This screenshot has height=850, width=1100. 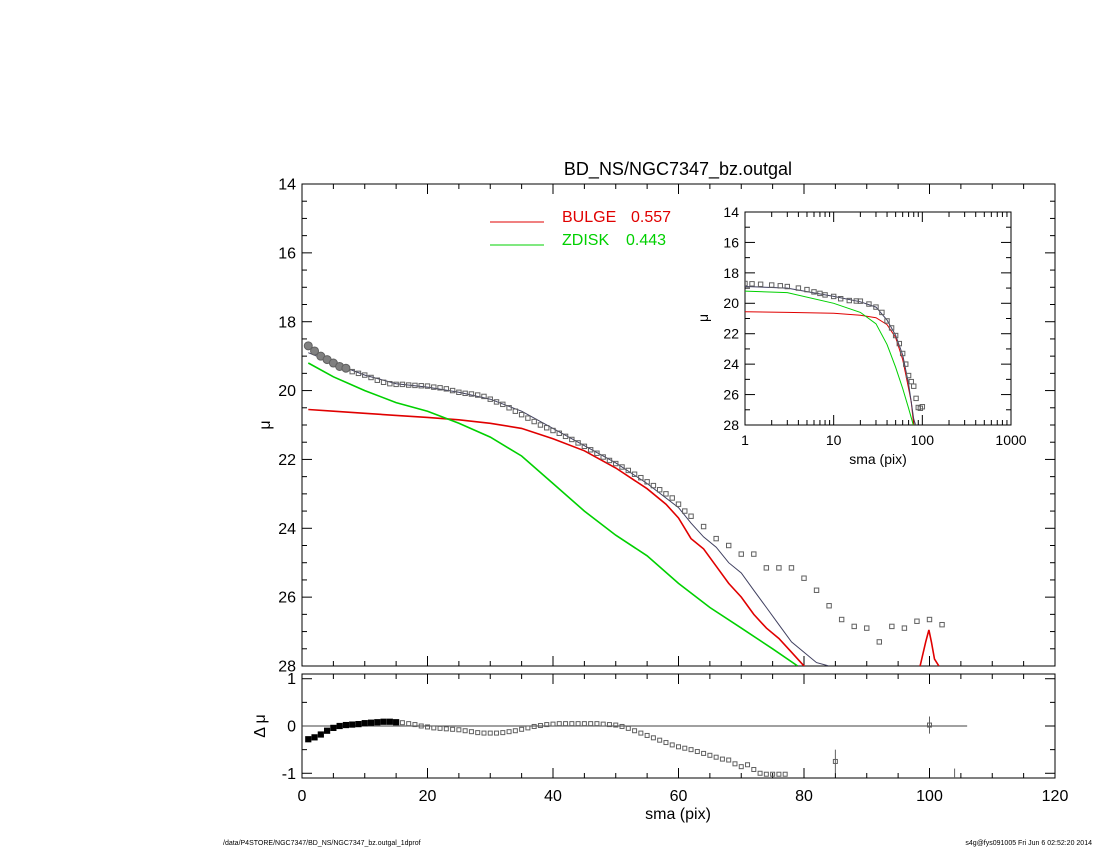 I want to click on inset-clipped, so click(x=835, y=352).